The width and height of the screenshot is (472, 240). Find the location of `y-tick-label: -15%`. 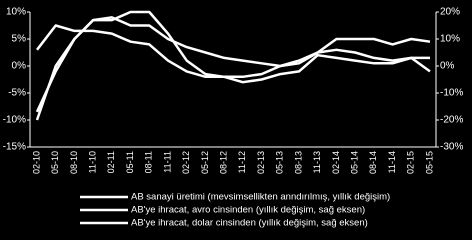

y-tick-label: -15% is located at coordinates (14, 147).